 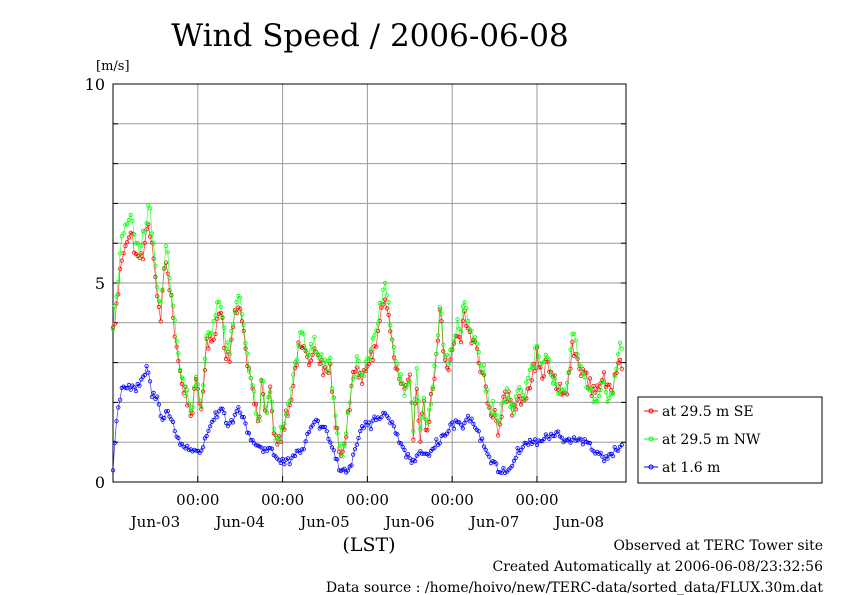 What do you see at coordinates (95, 84) in the screenshot?
I see `y-tick-label: 10` at bounding box center [95, 84].